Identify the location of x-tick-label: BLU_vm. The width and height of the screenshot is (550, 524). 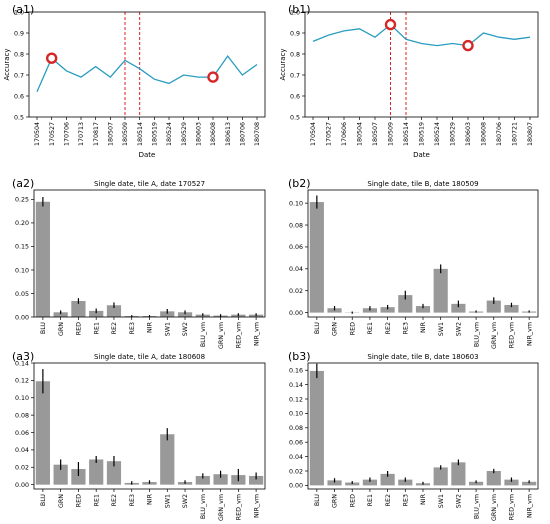
(476, 506).